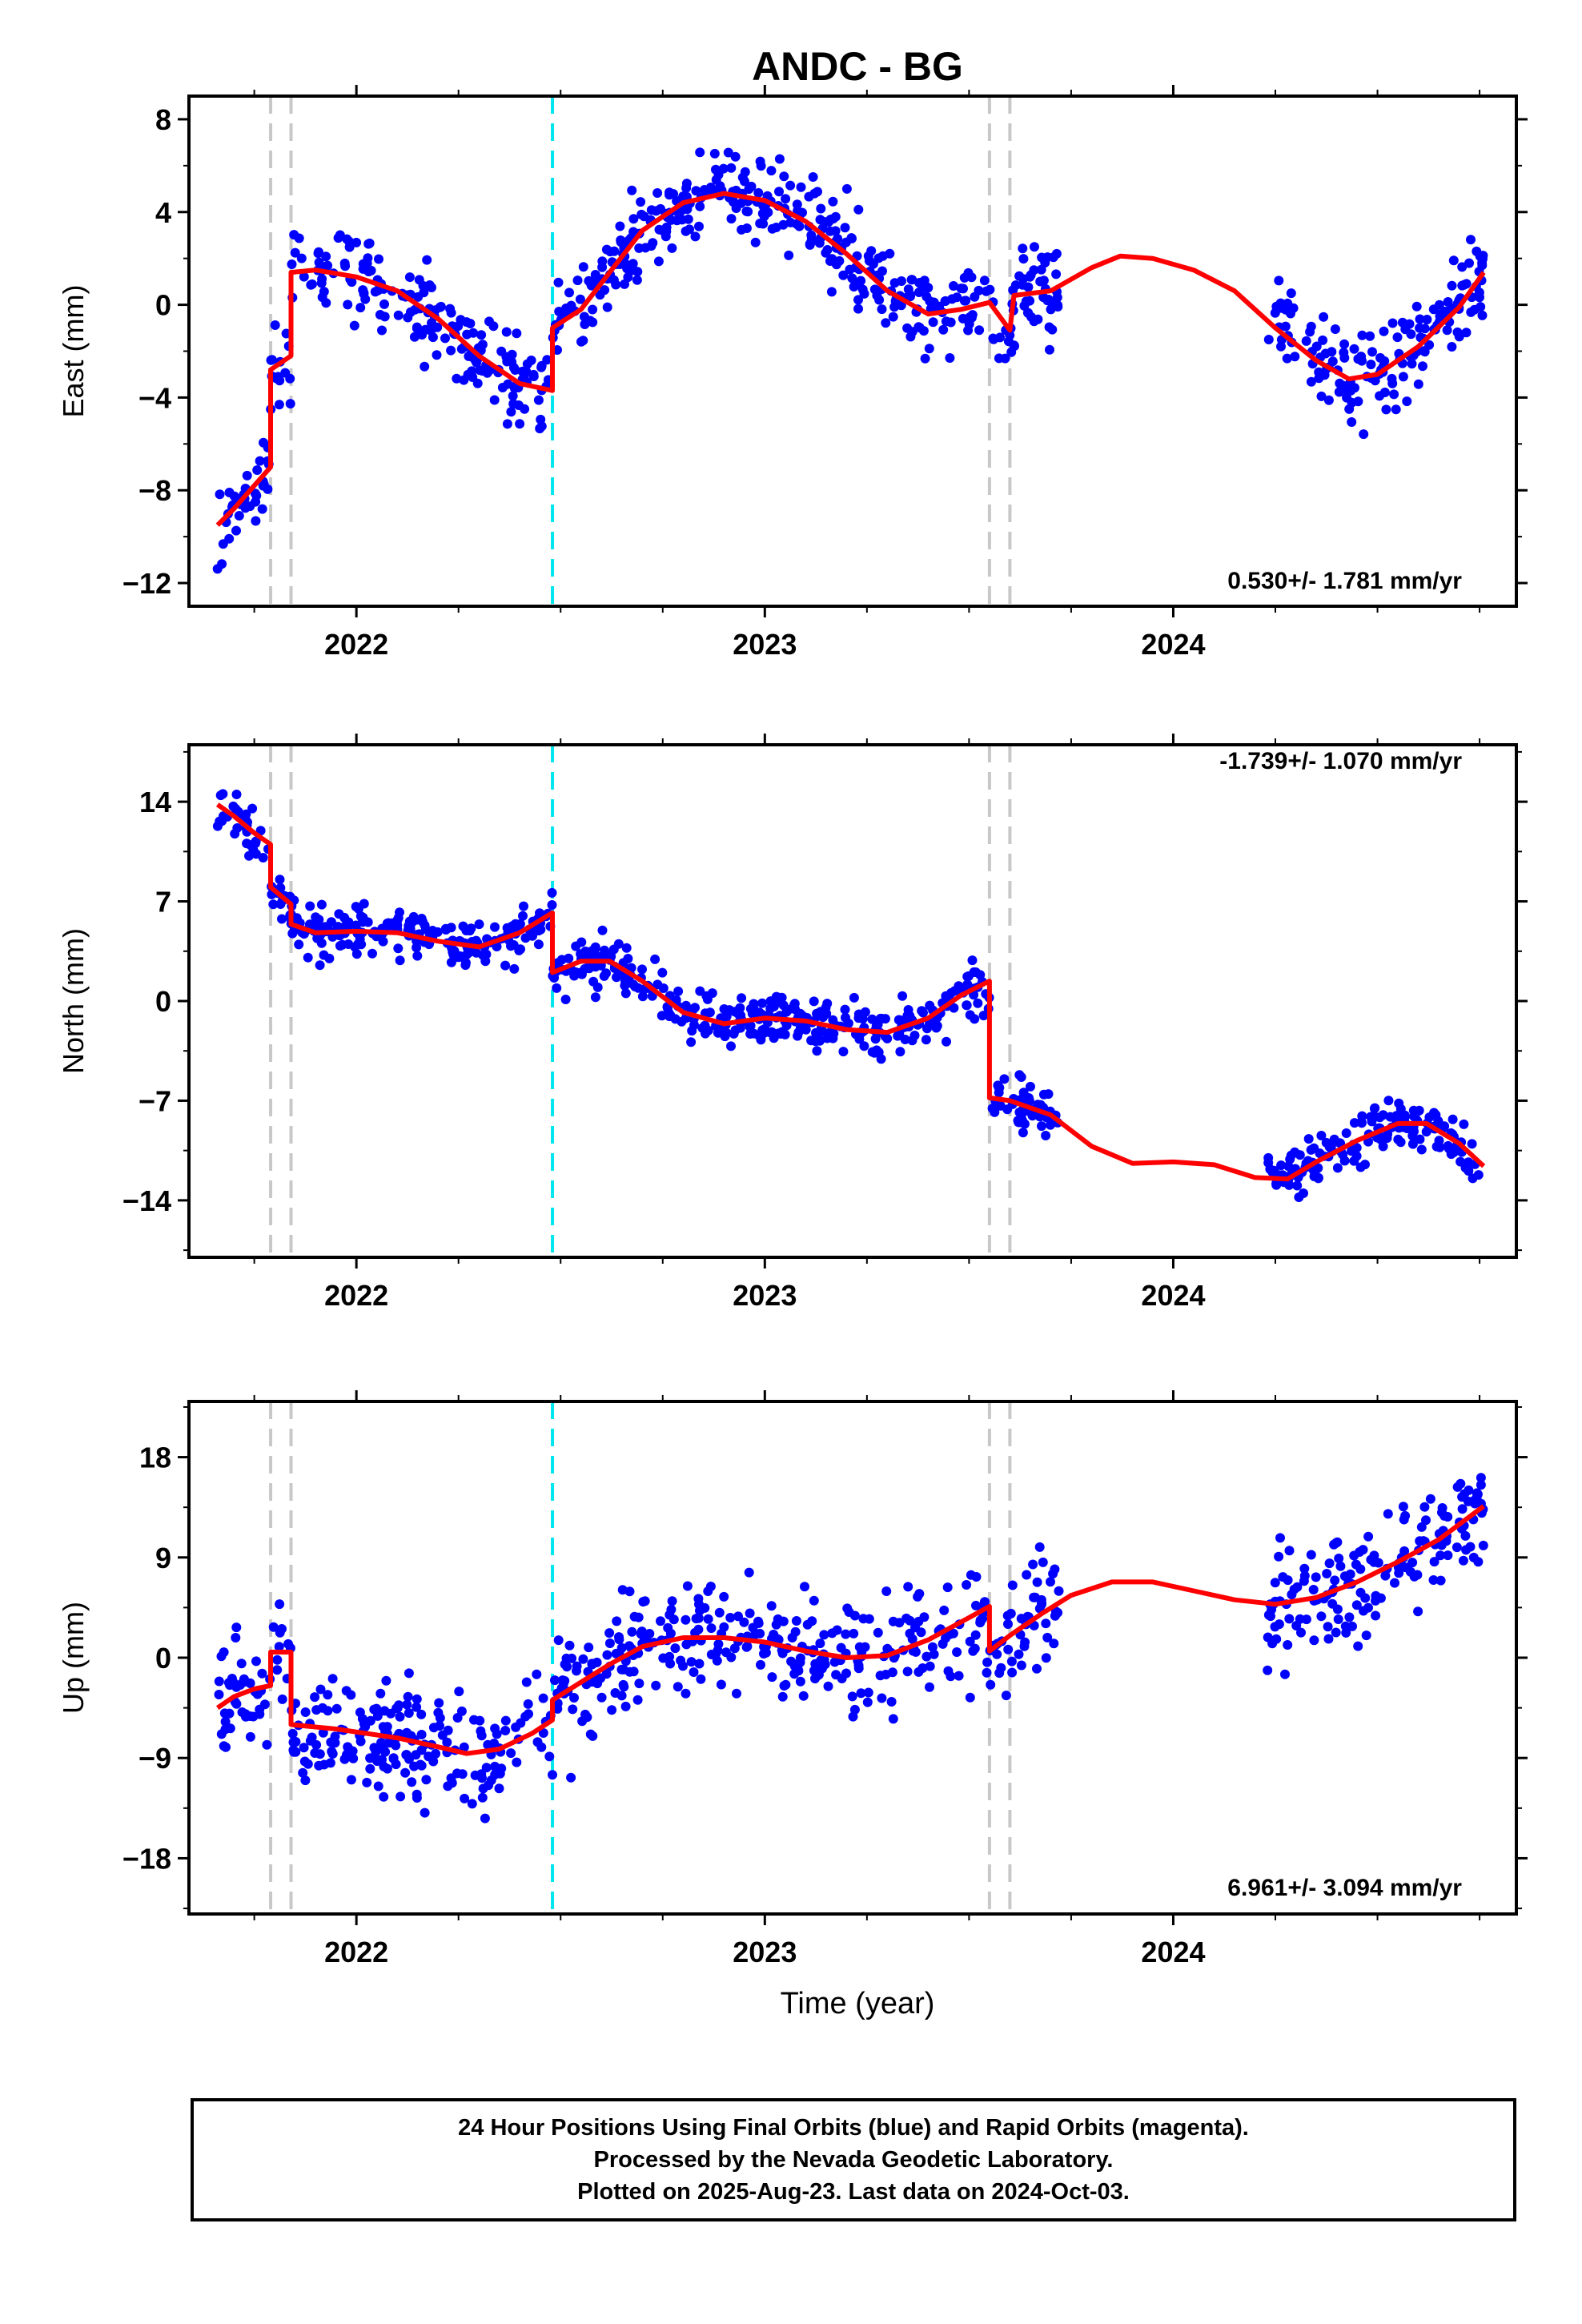 The width and height of the screenshot is (1582, 2324). I want to click on x-tick-label: 2024, so click(1173, 644).